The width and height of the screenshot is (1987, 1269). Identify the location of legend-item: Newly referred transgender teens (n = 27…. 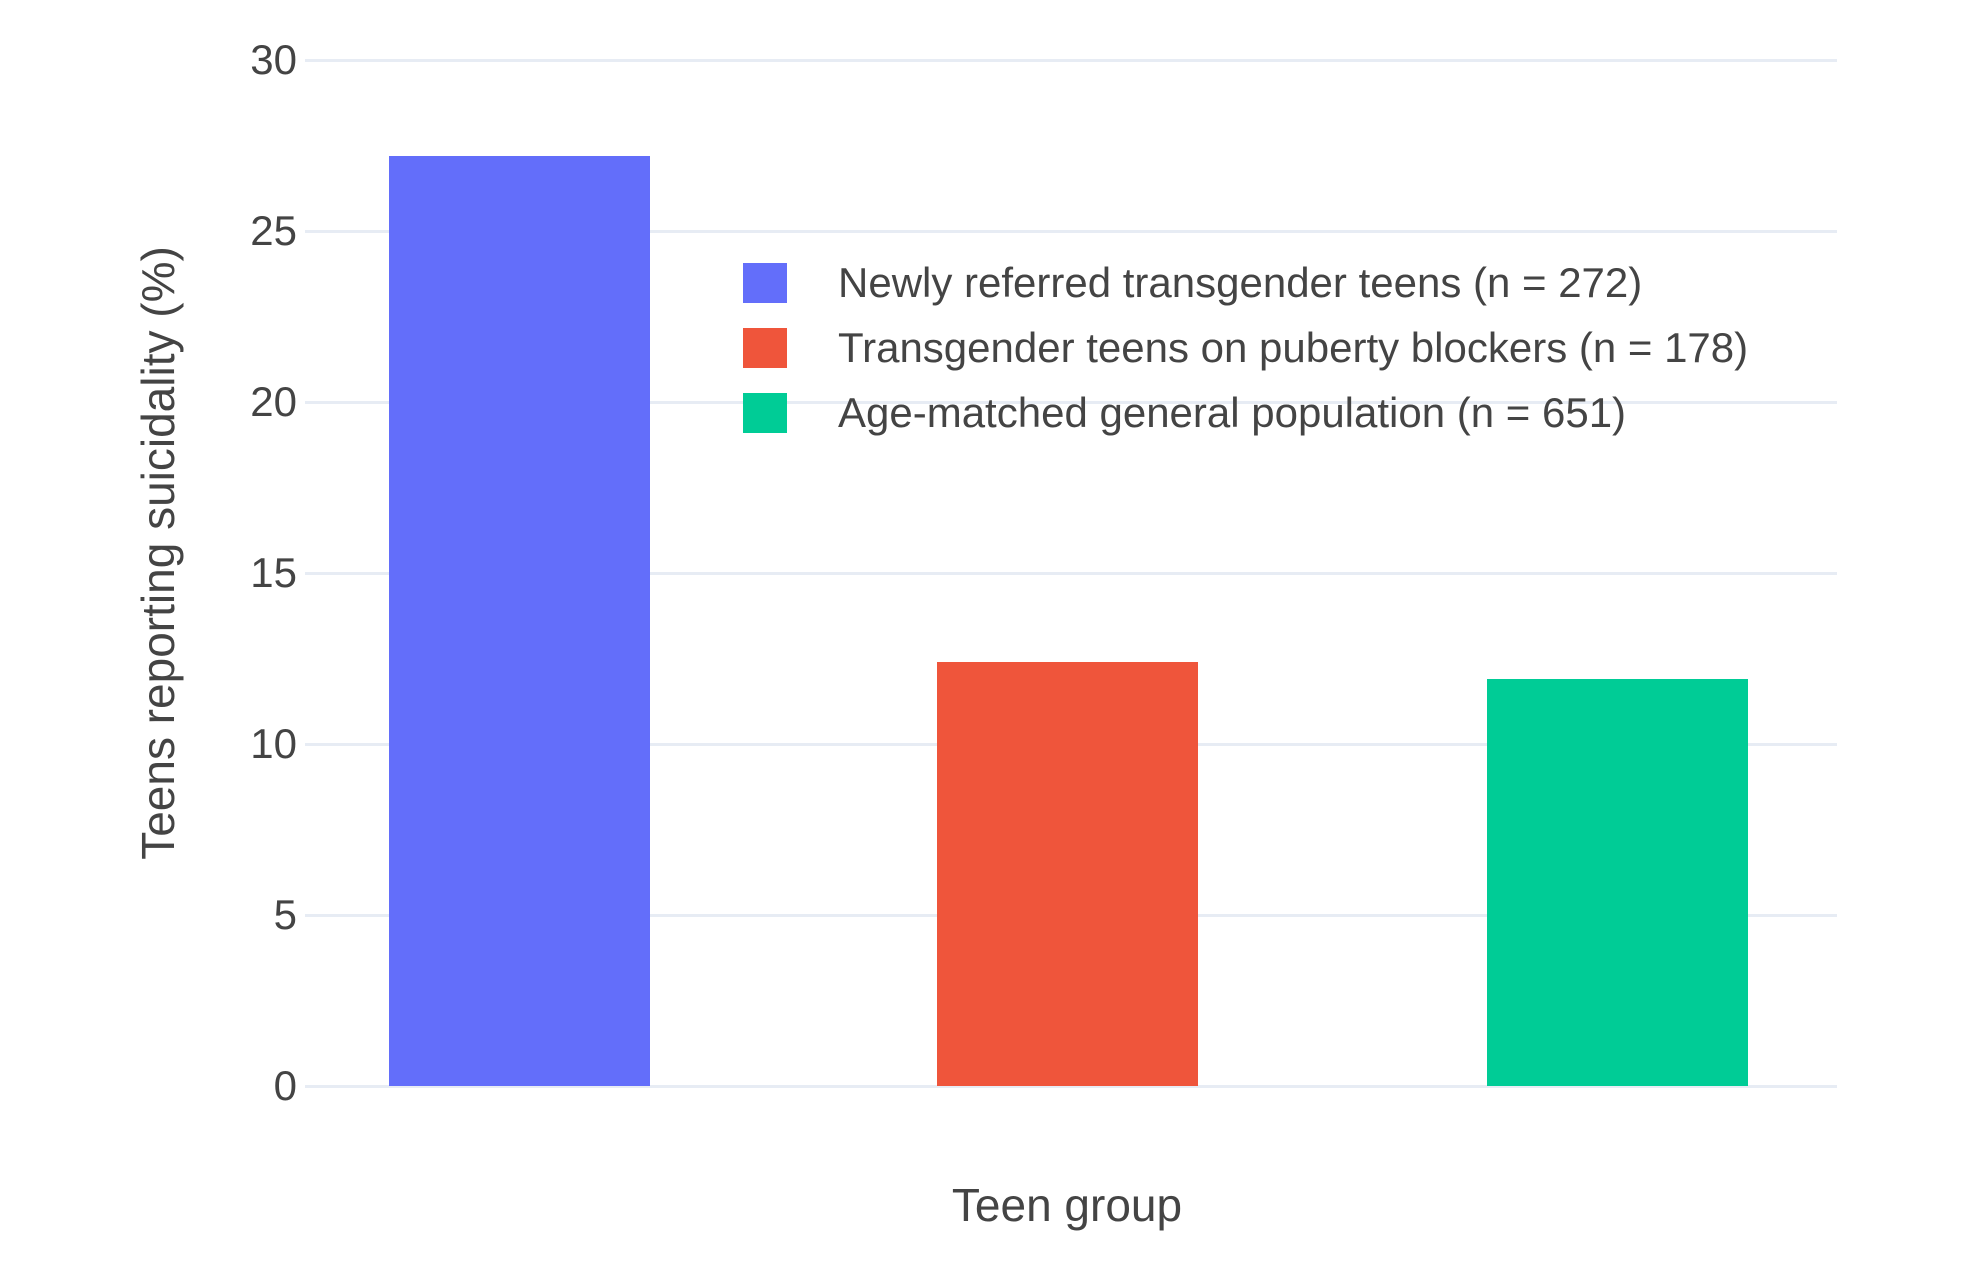
(1245, 282).